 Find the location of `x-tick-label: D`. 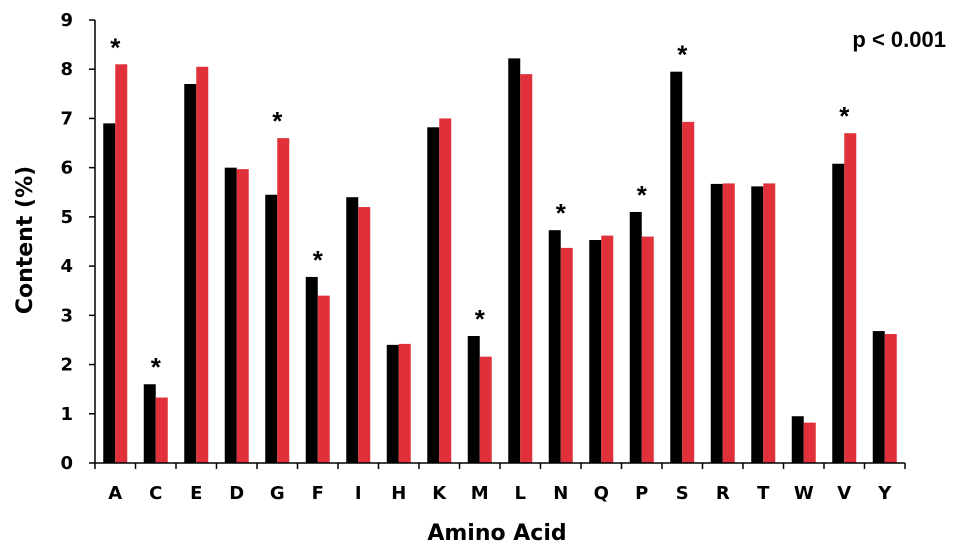

x-tick-label: D is located at coordinates (236, 493).